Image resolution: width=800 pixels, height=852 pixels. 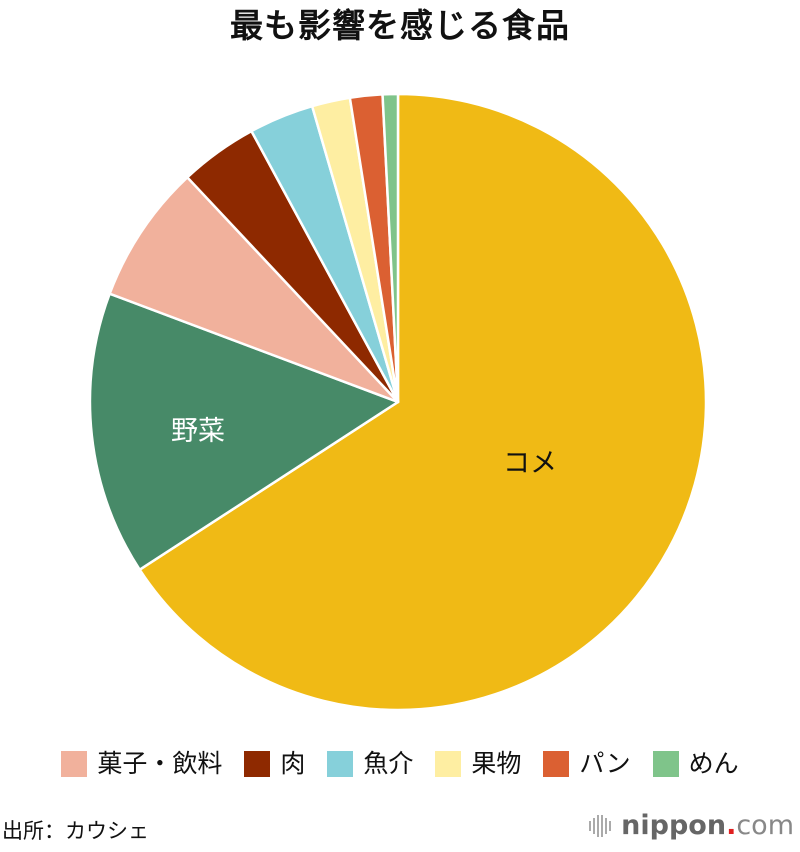 What do you see at coordinates (713, 763) in the screenshot?
I see `legend-label: めん` at bounding box center [713, 763].